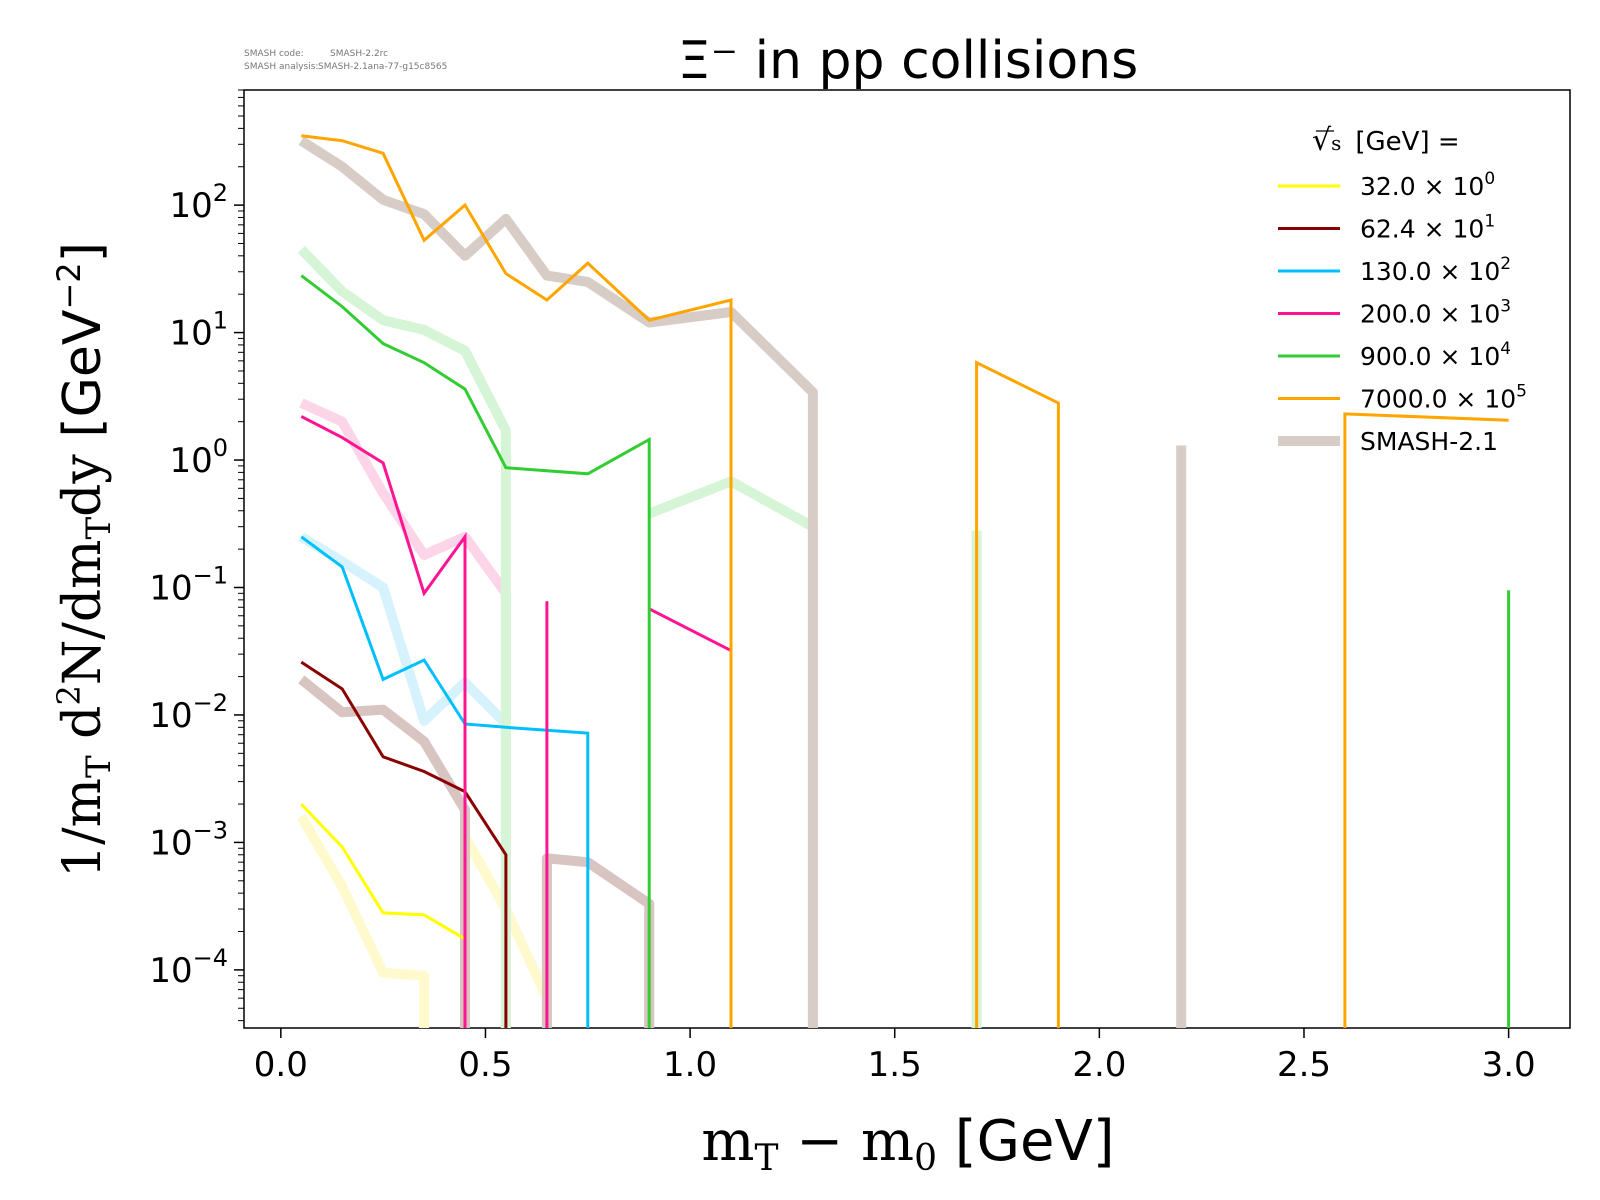 The height and width of the screenshot is (1200, 1600). I want to click on legend-label: 7000.0 × 105, so click(1443, 398).